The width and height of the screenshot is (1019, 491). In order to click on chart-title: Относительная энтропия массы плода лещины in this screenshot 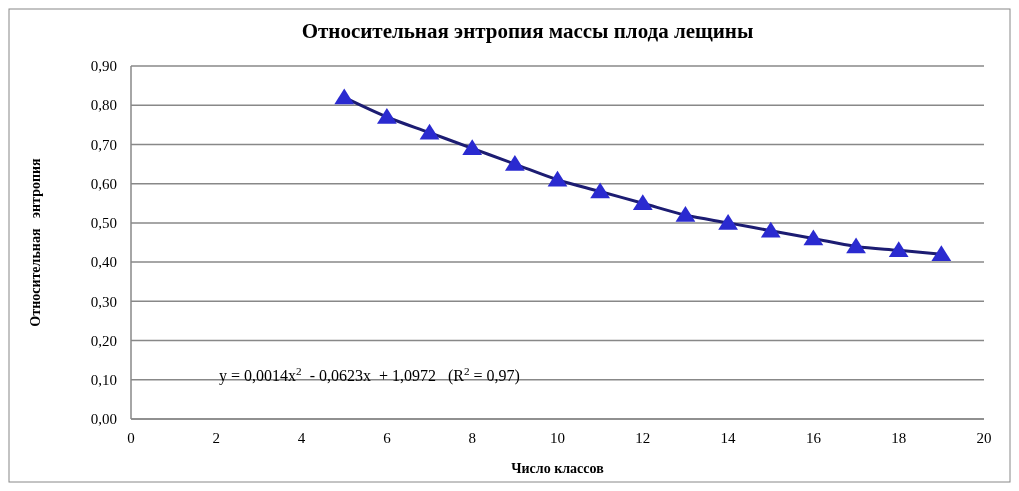, I will do `click(527, 31)`.